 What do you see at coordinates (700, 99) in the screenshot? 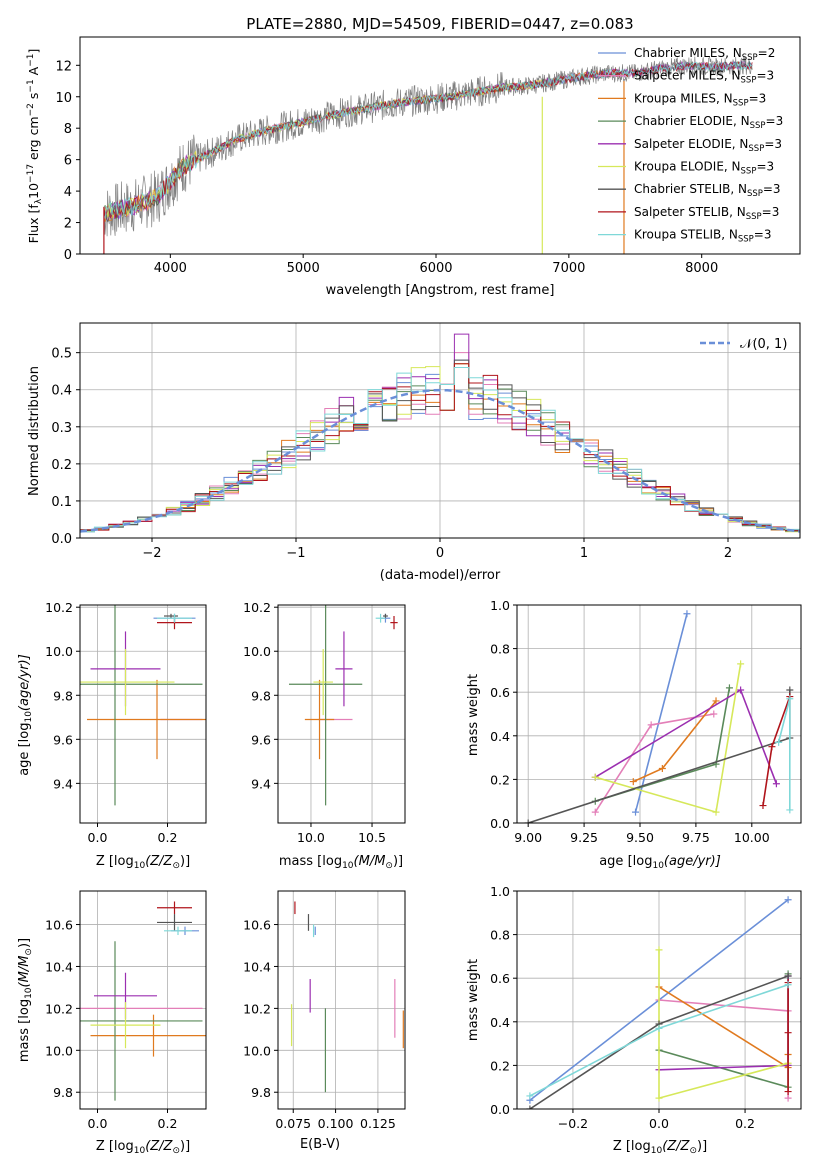
I see `legend-label-3: Kroupa MILES, NSSP=3` at bounding box center [700, 99].